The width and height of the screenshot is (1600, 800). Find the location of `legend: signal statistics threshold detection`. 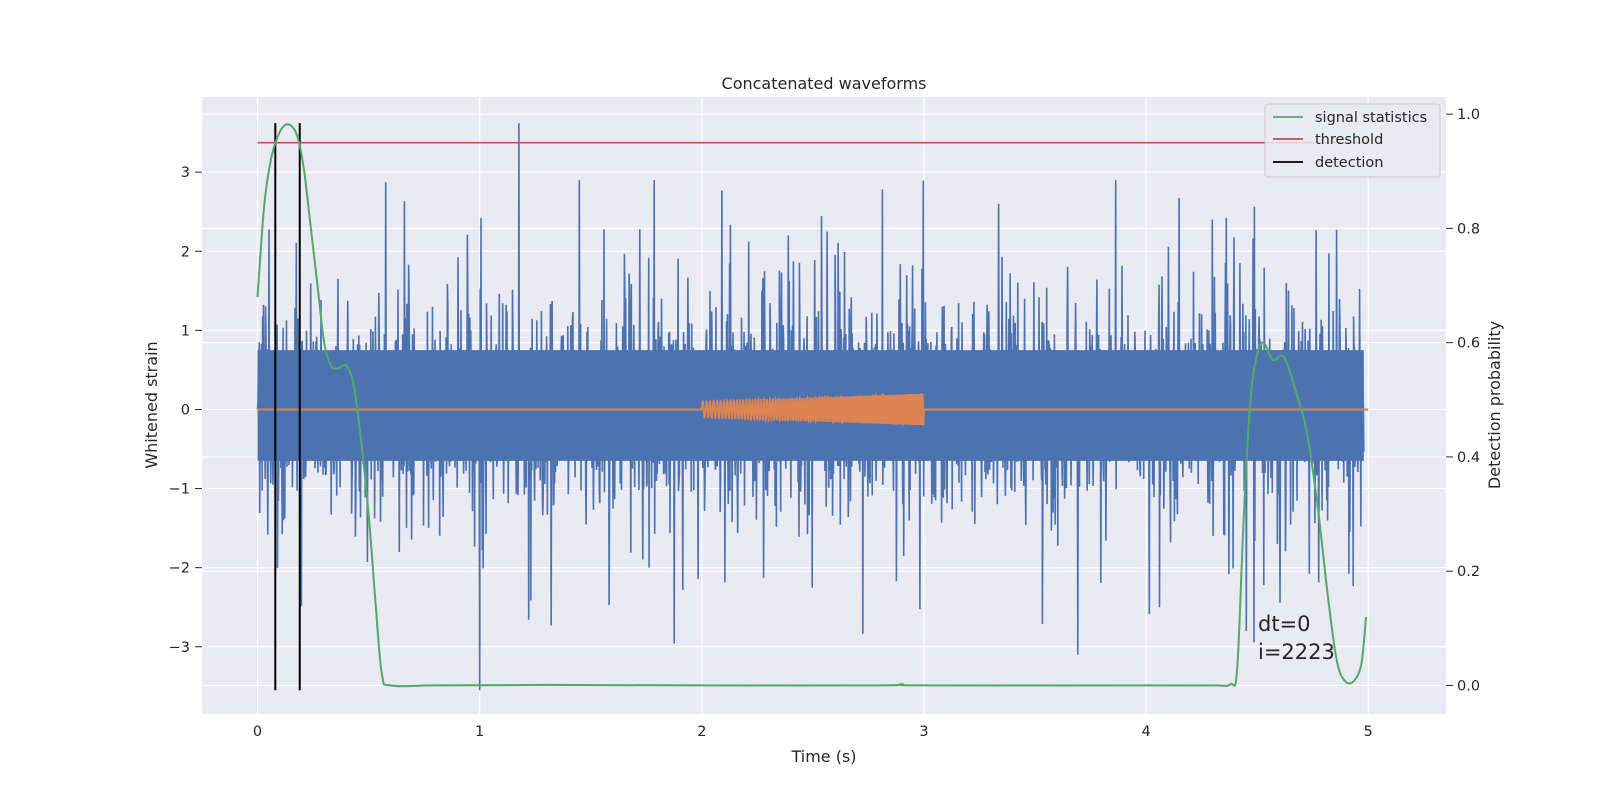

legend: signal statistics threshold detection is located at coordinates (1352, 140).